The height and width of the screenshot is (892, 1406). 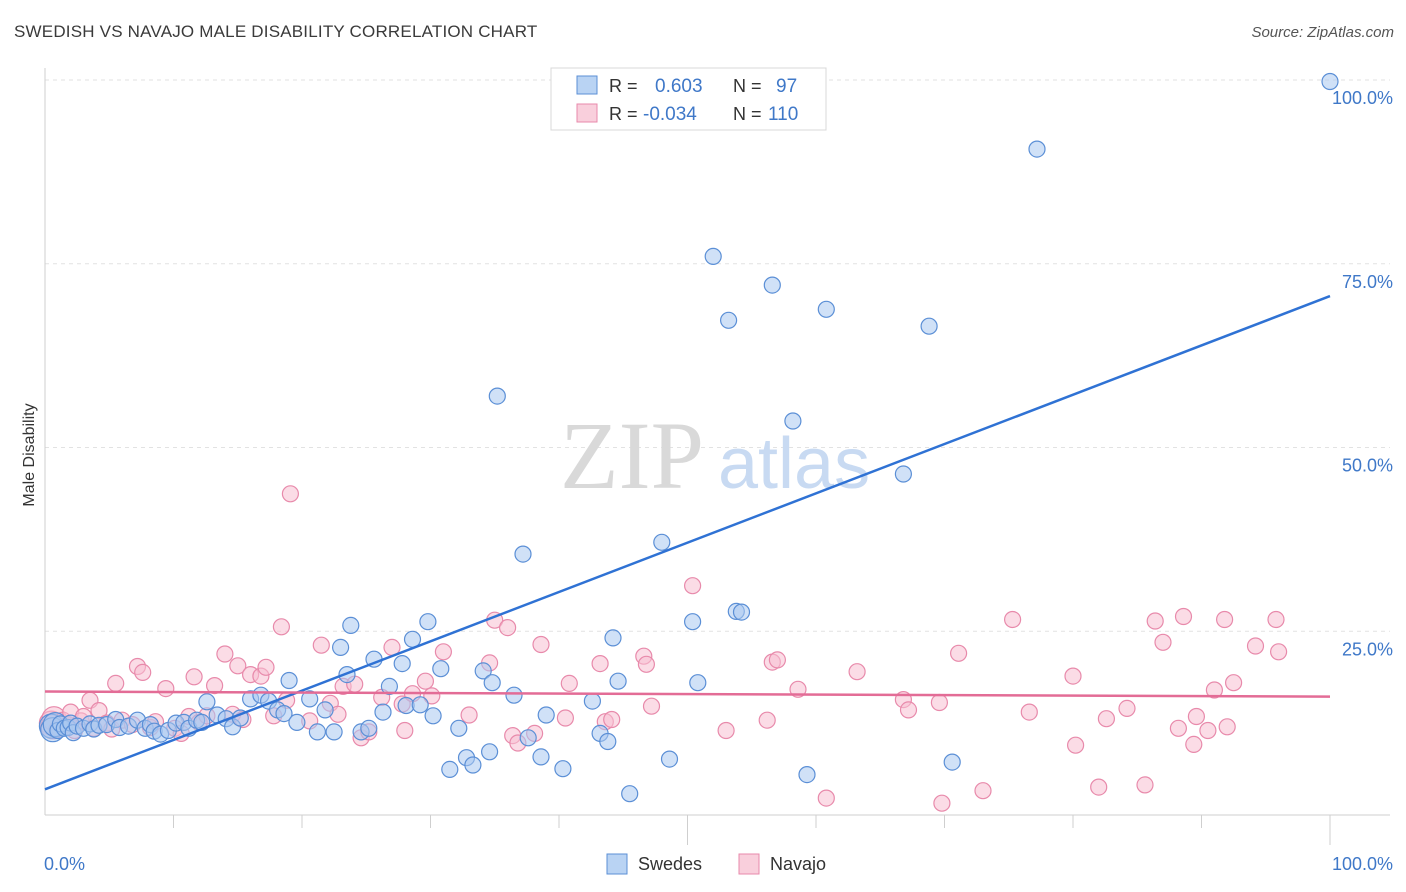 I want to click on legend-navajo-label: Navajo, so click(x=798, y=864).